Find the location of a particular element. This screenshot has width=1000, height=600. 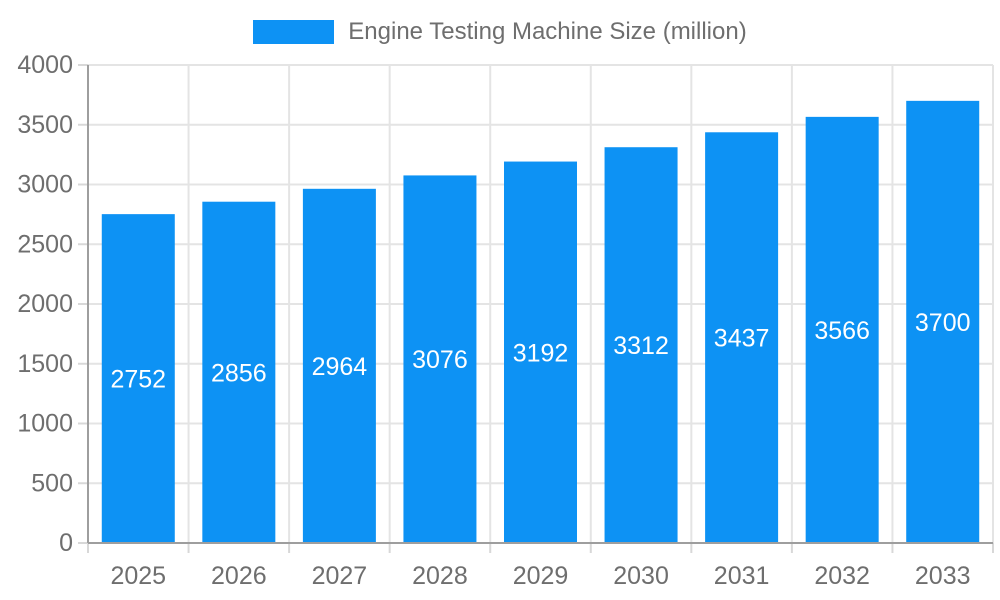

bar-value-label: 3700 is located at coordinates (943, 323).